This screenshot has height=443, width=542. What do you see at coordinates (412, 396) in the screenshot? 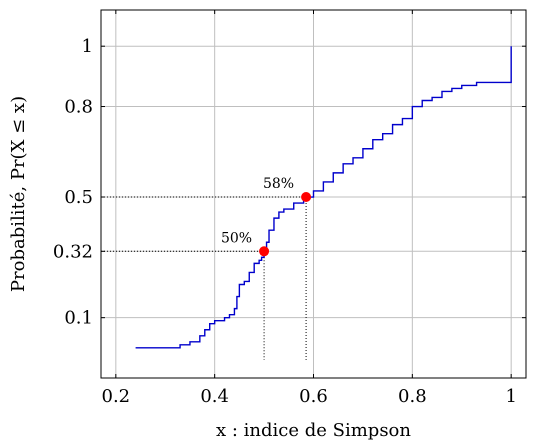
I see `x-tick-label: 0.8` at bounding box center [412, 396].